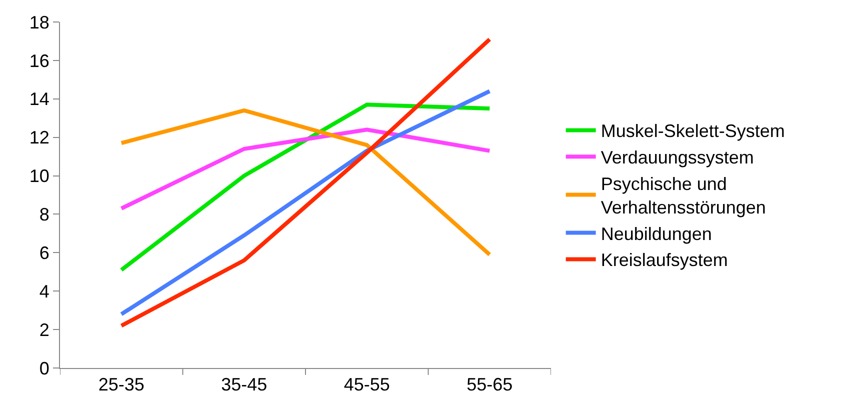 This screenshot has width=856, height=408. I want to click on line-series, so click(305, 169).